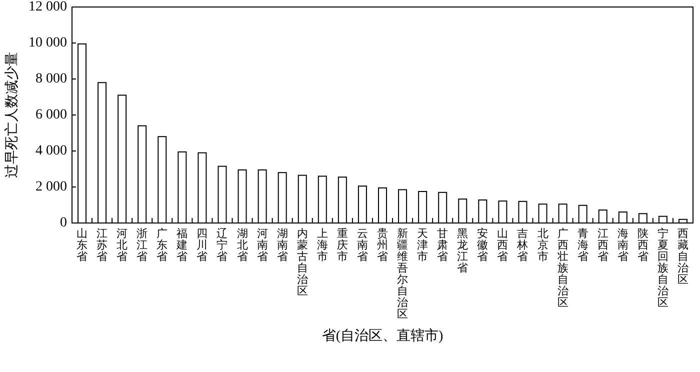 This screenshot has height=372, width=700. I want to click on x-tick-label: 山西省, so click(502, 245).